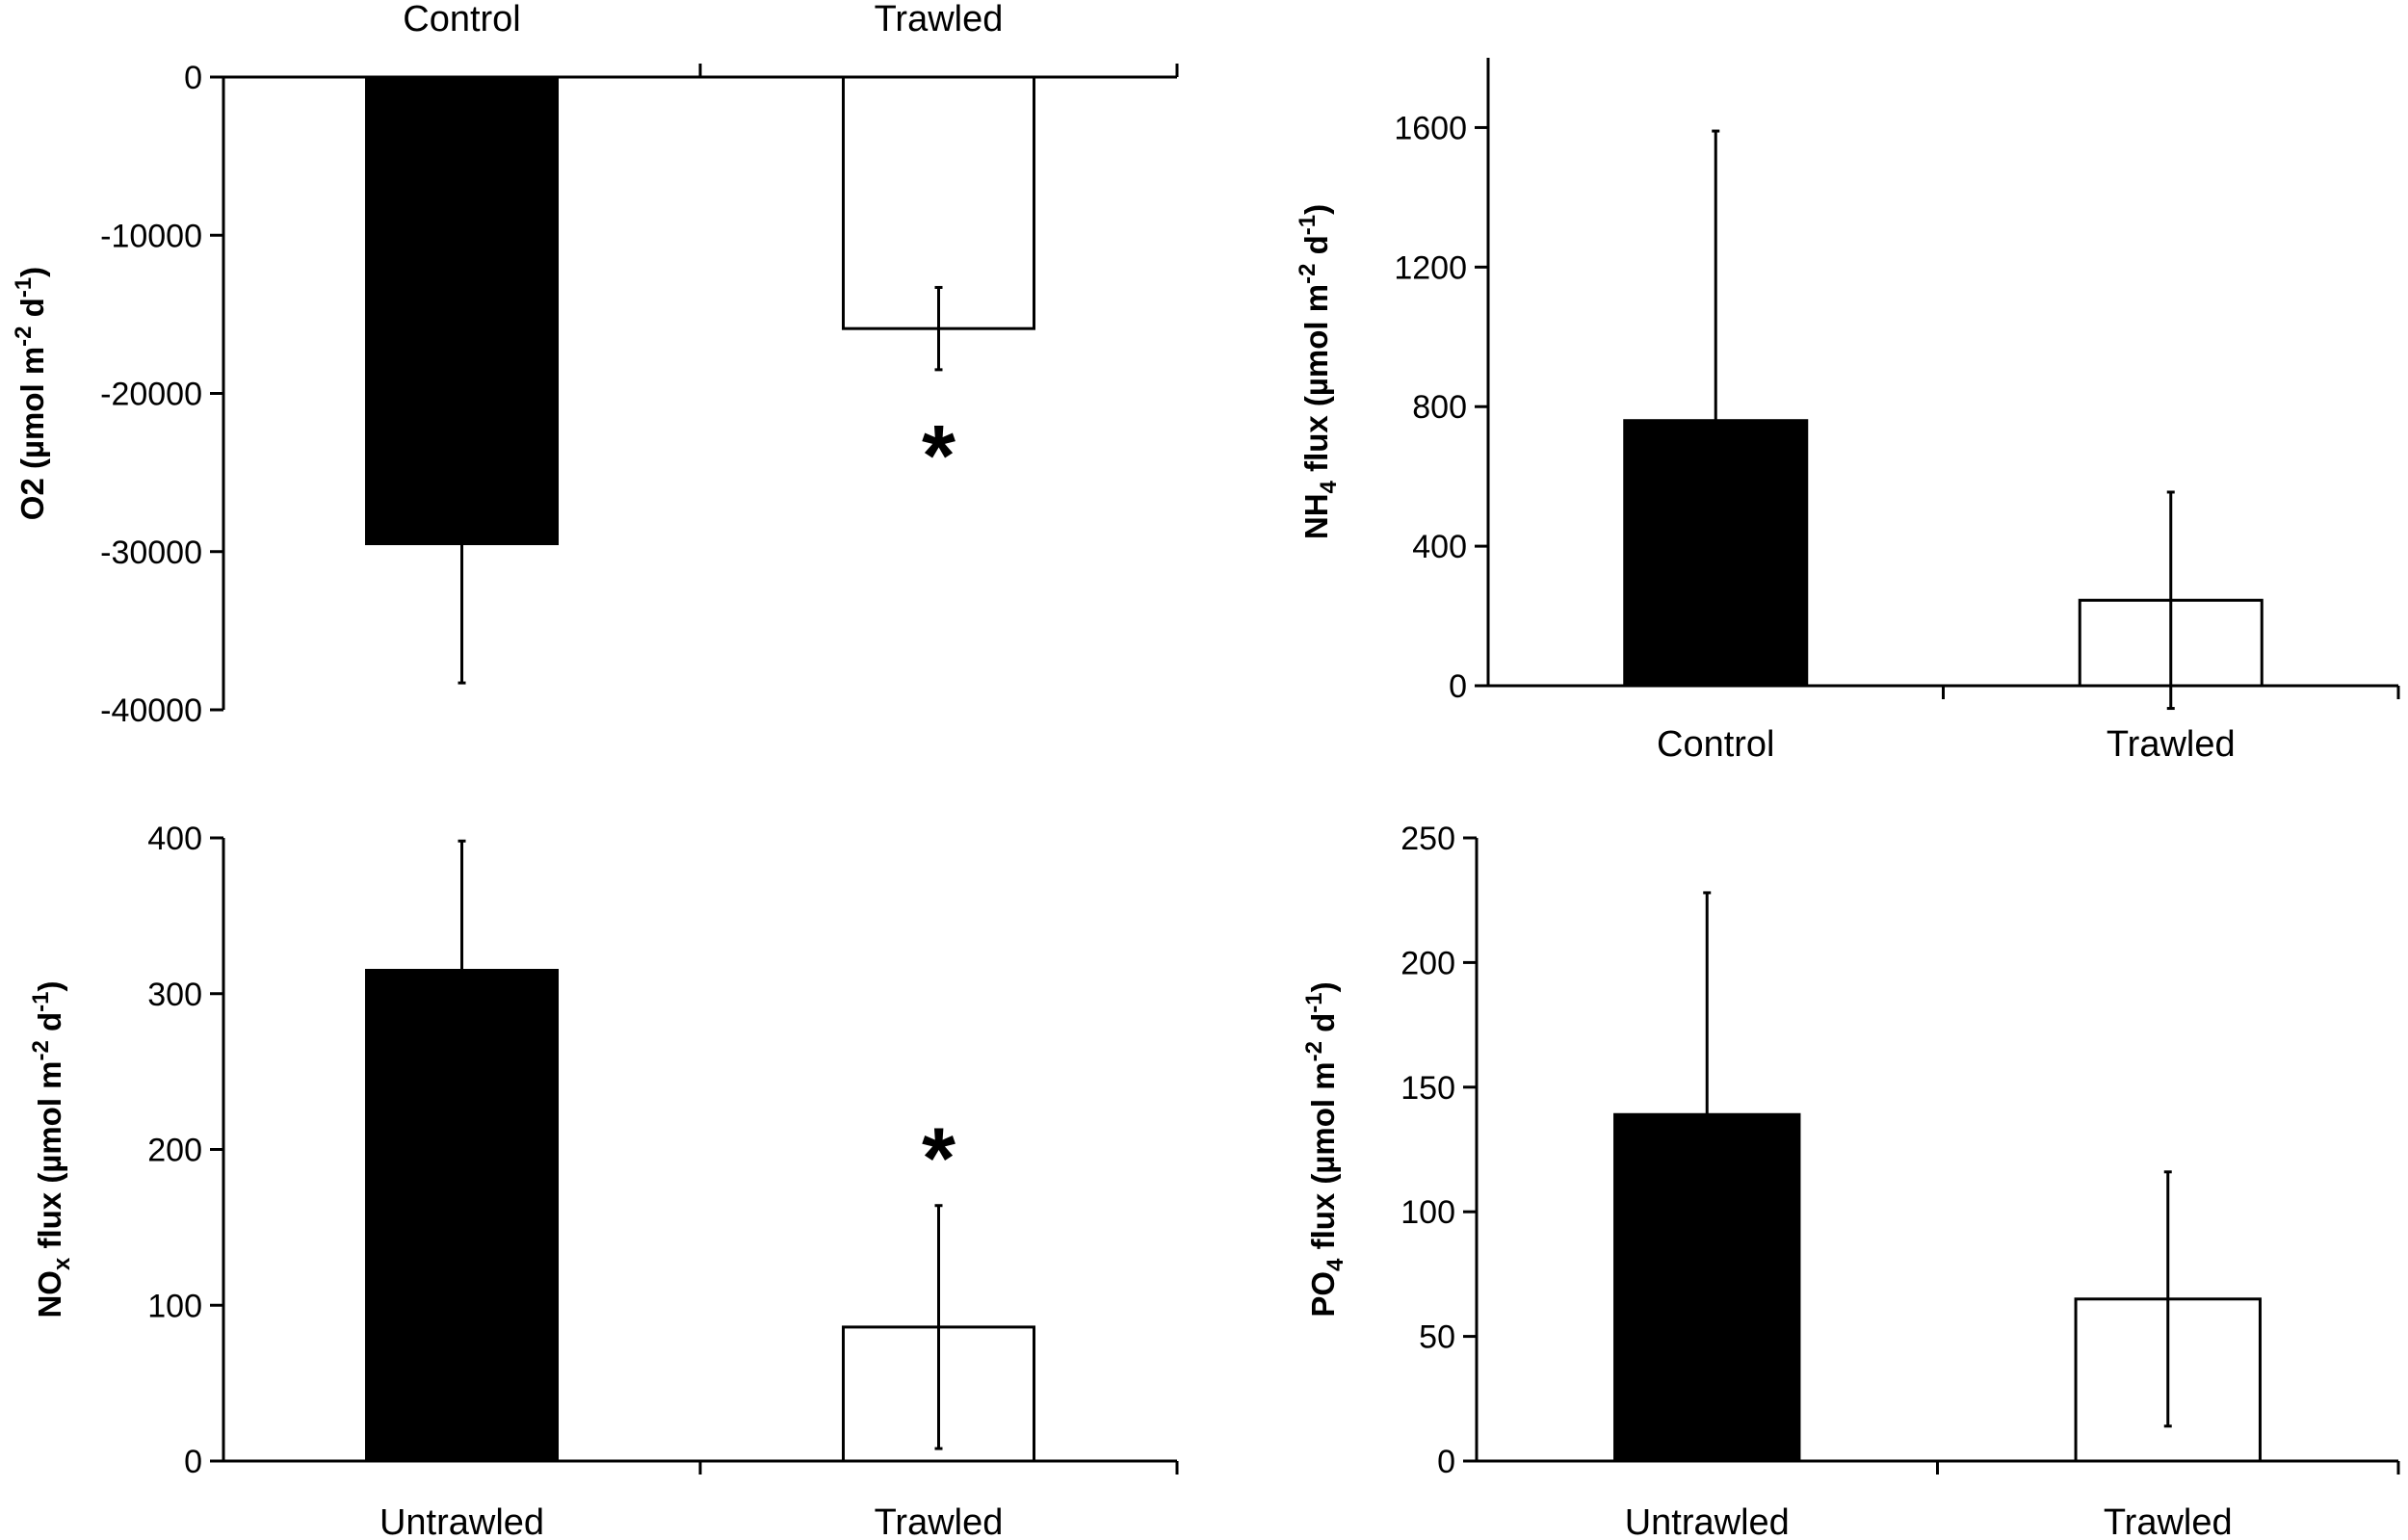  What do you see at coordinates (1437, 1337) in the screenshot?
I see `y-tick-label: 50` at bounding box center [1437, 1337].